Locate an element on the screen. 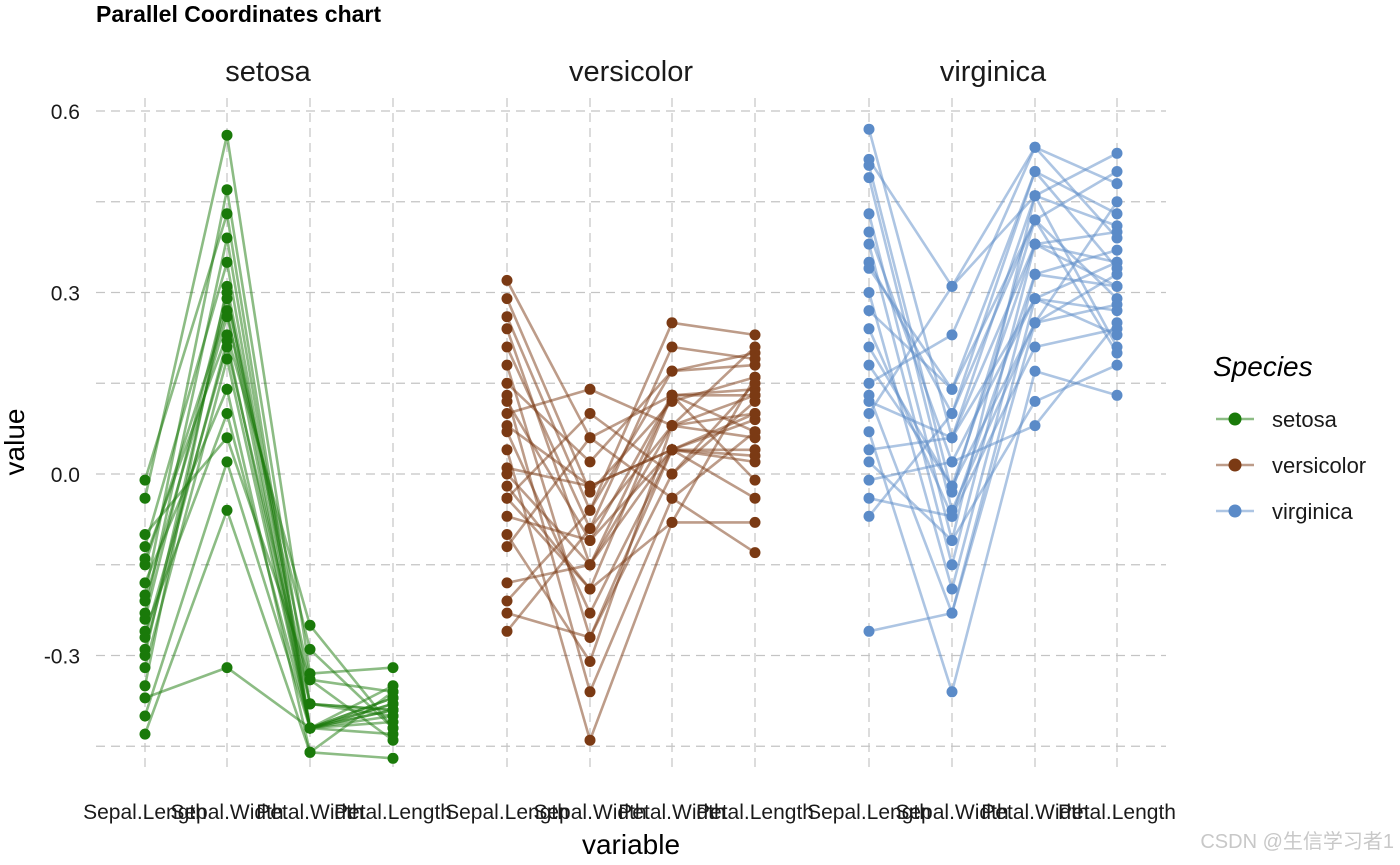 Image resolution: width=1400 pixels, height=865 pixels. legend-key-point-virginica is located at coordinates (1235, 511).